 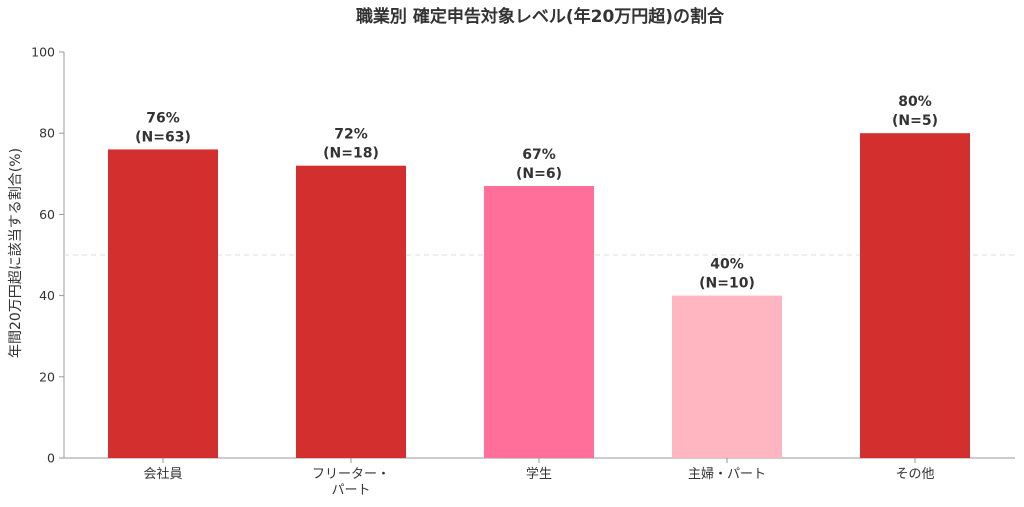 What do you see at coordinates (47, 133) in the screenshot?
I see `y-tick-label: 80` at bounding box center [47, 133].